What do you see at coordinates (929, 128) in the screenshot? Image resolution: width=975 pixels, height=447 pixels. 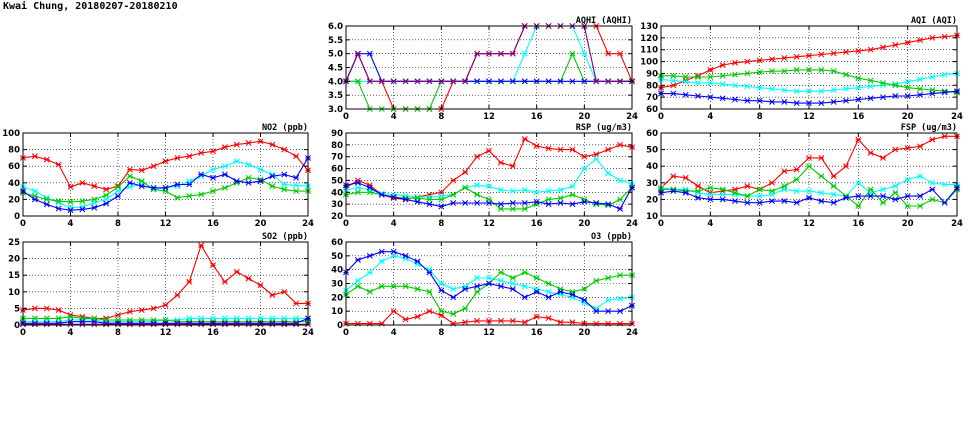 I see `panel-title-fsp: FSP (ug/m3)` at bounding box center [929, 128].